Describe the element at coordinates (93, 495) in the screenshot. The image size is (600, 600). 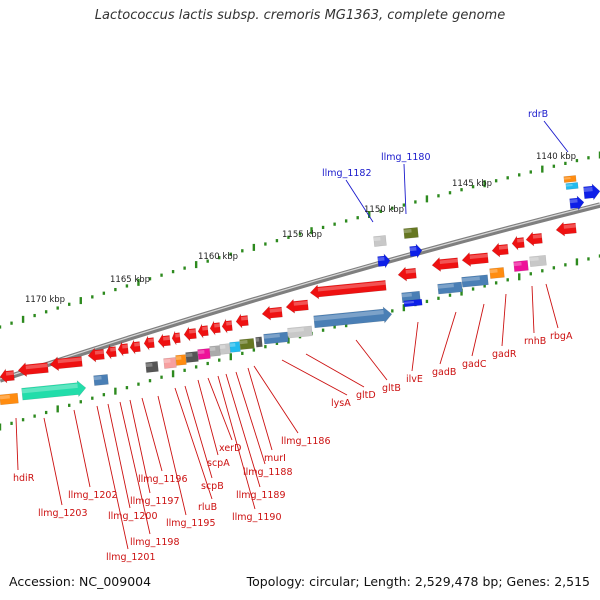
I see `lower-gene-label: llmg_1202` at that location.